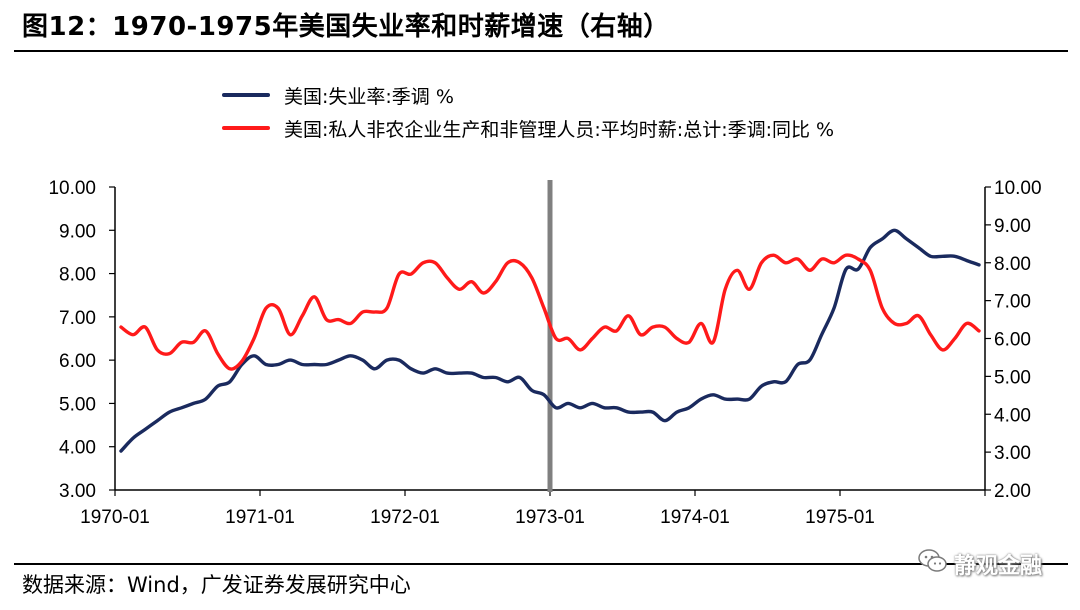 The width and height of the screenshot is (1080, 610). Describe the element at coordinates (695, 517) in the screenshot. I see `x-tick-label: 1974-01` at that location.